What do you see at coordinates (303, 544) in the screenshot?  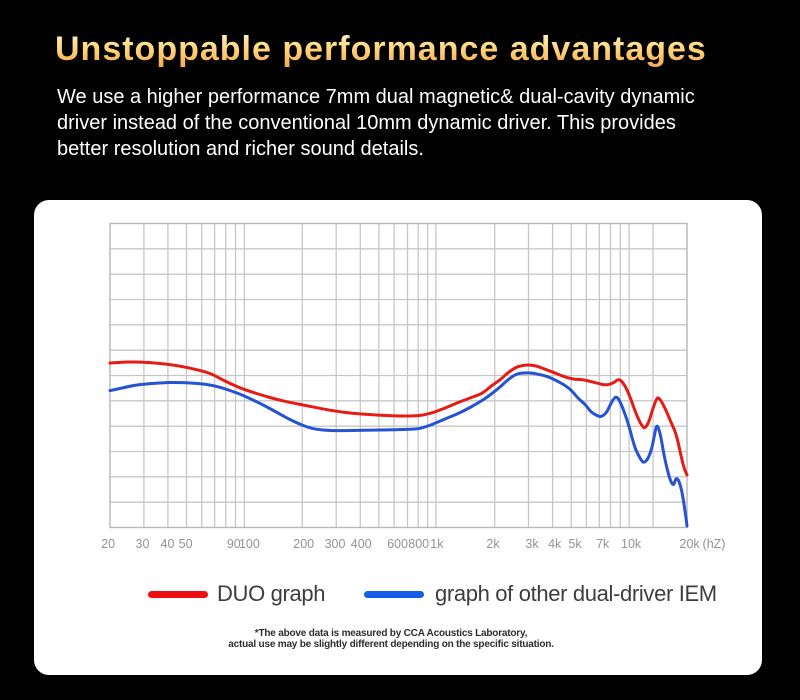 I see `svg-text: 200` at bounding box center [303, 544].